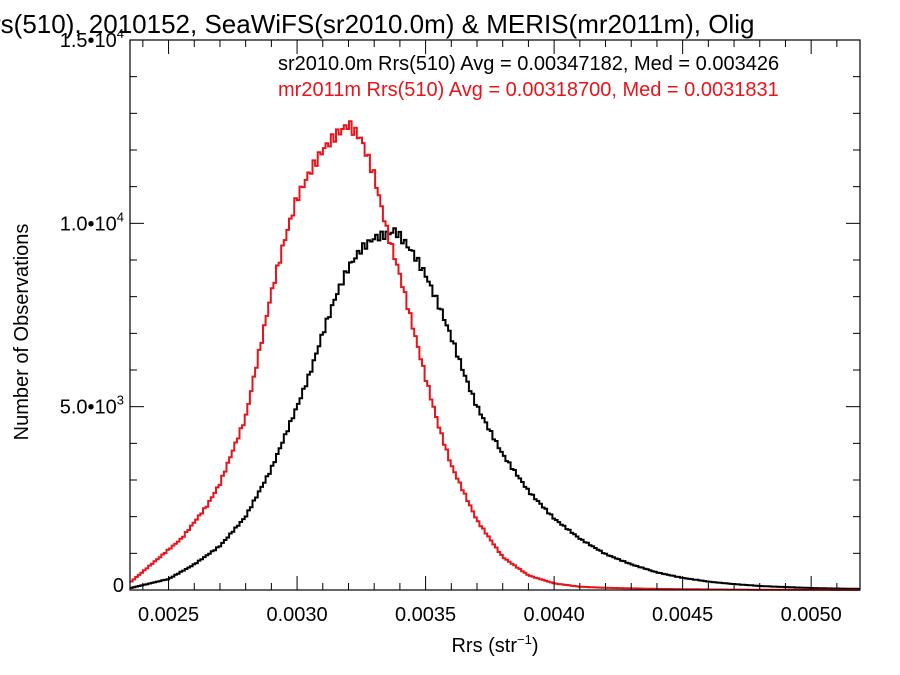  I want to click on x-tick-label: 0.0025, so click(168, 615).